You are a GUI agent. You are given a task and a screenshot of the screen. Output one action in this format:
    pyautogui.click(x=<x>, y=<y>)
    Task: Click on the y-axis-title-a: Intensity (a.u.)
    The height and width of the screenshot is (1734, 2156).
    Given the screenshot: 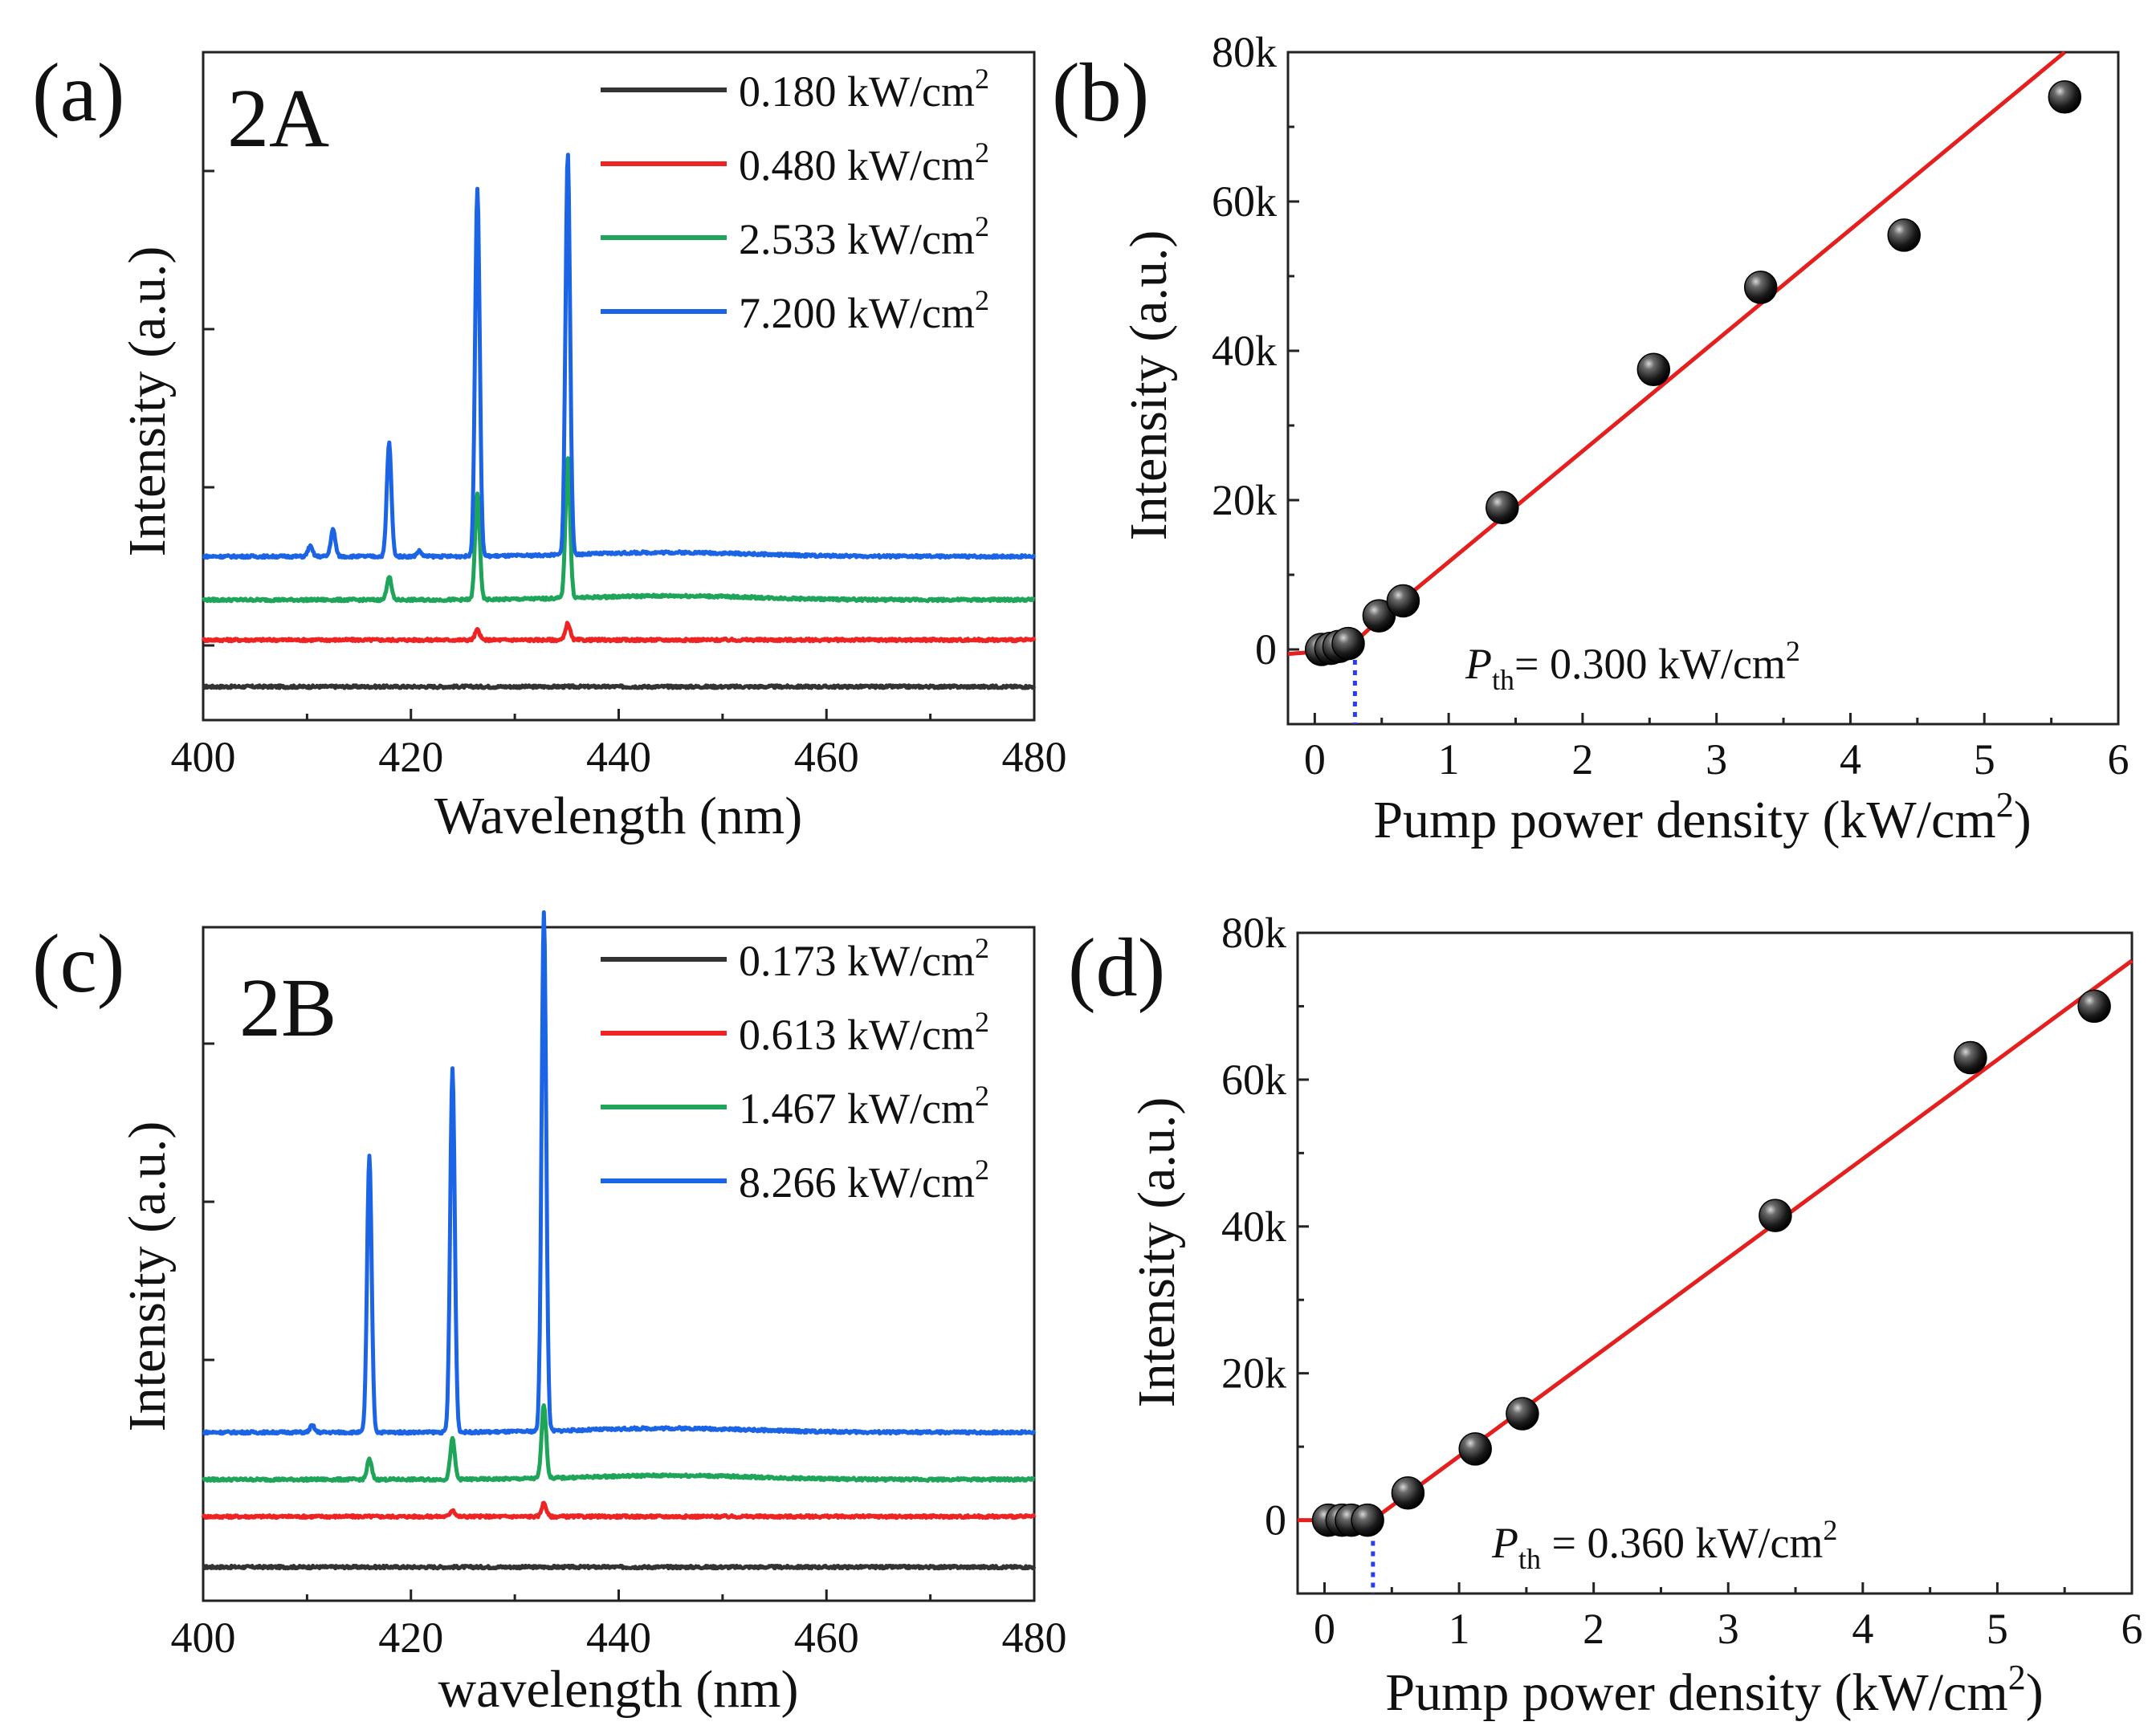 What is the action you would take?
    pyautogui.click(x=148, y=402)
    